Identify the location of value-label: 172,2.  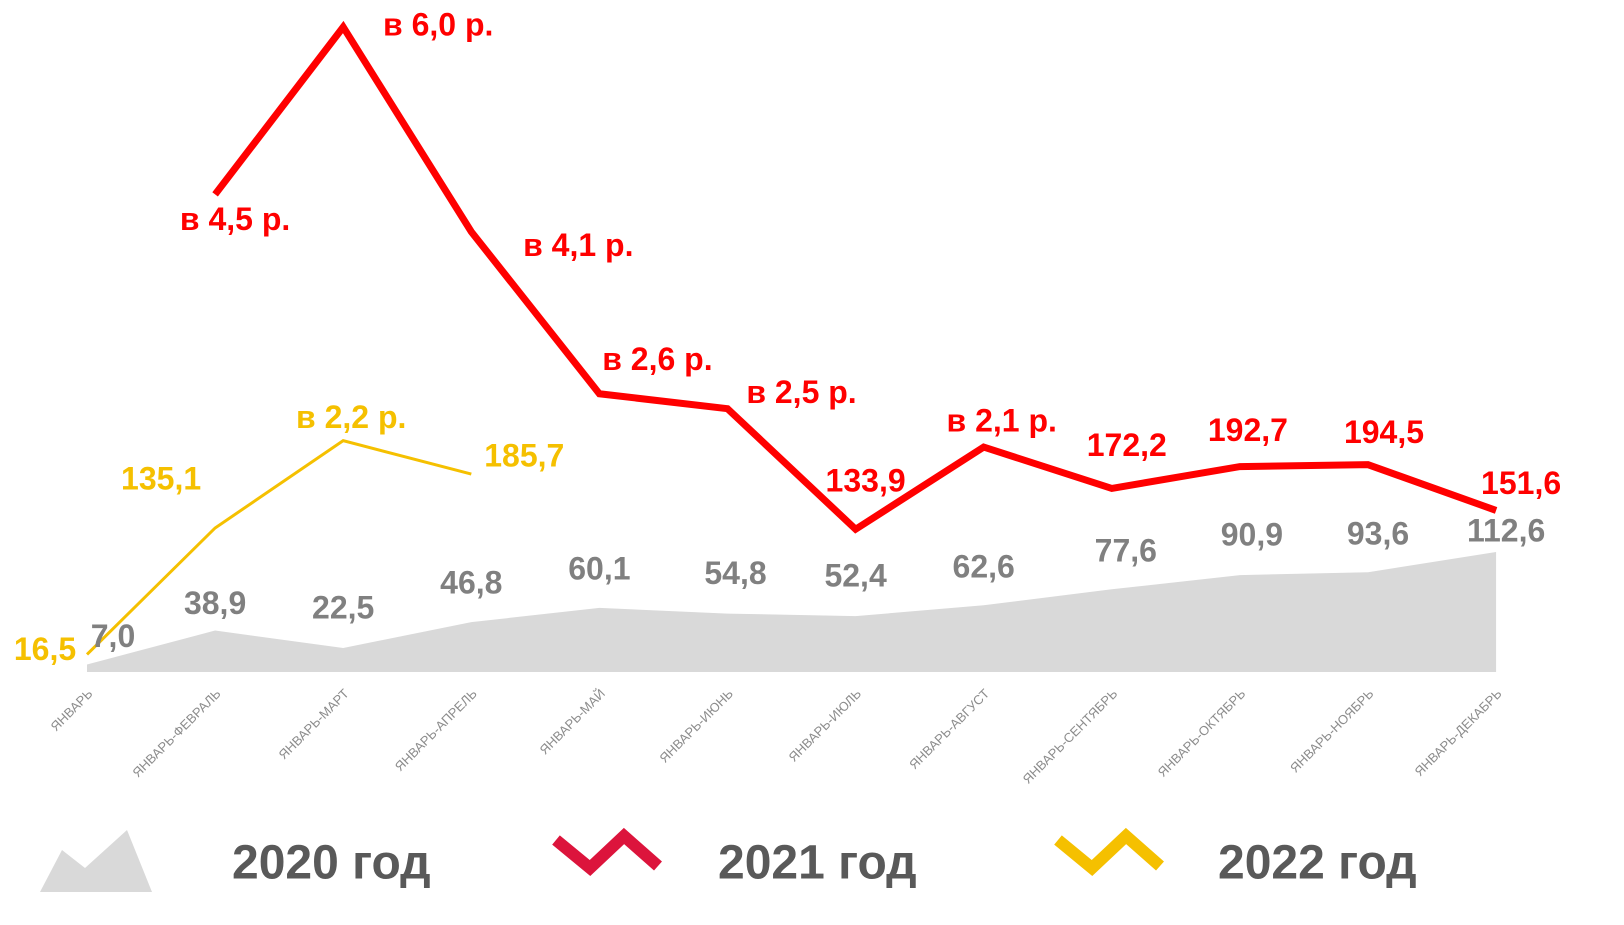
(1127, 445).